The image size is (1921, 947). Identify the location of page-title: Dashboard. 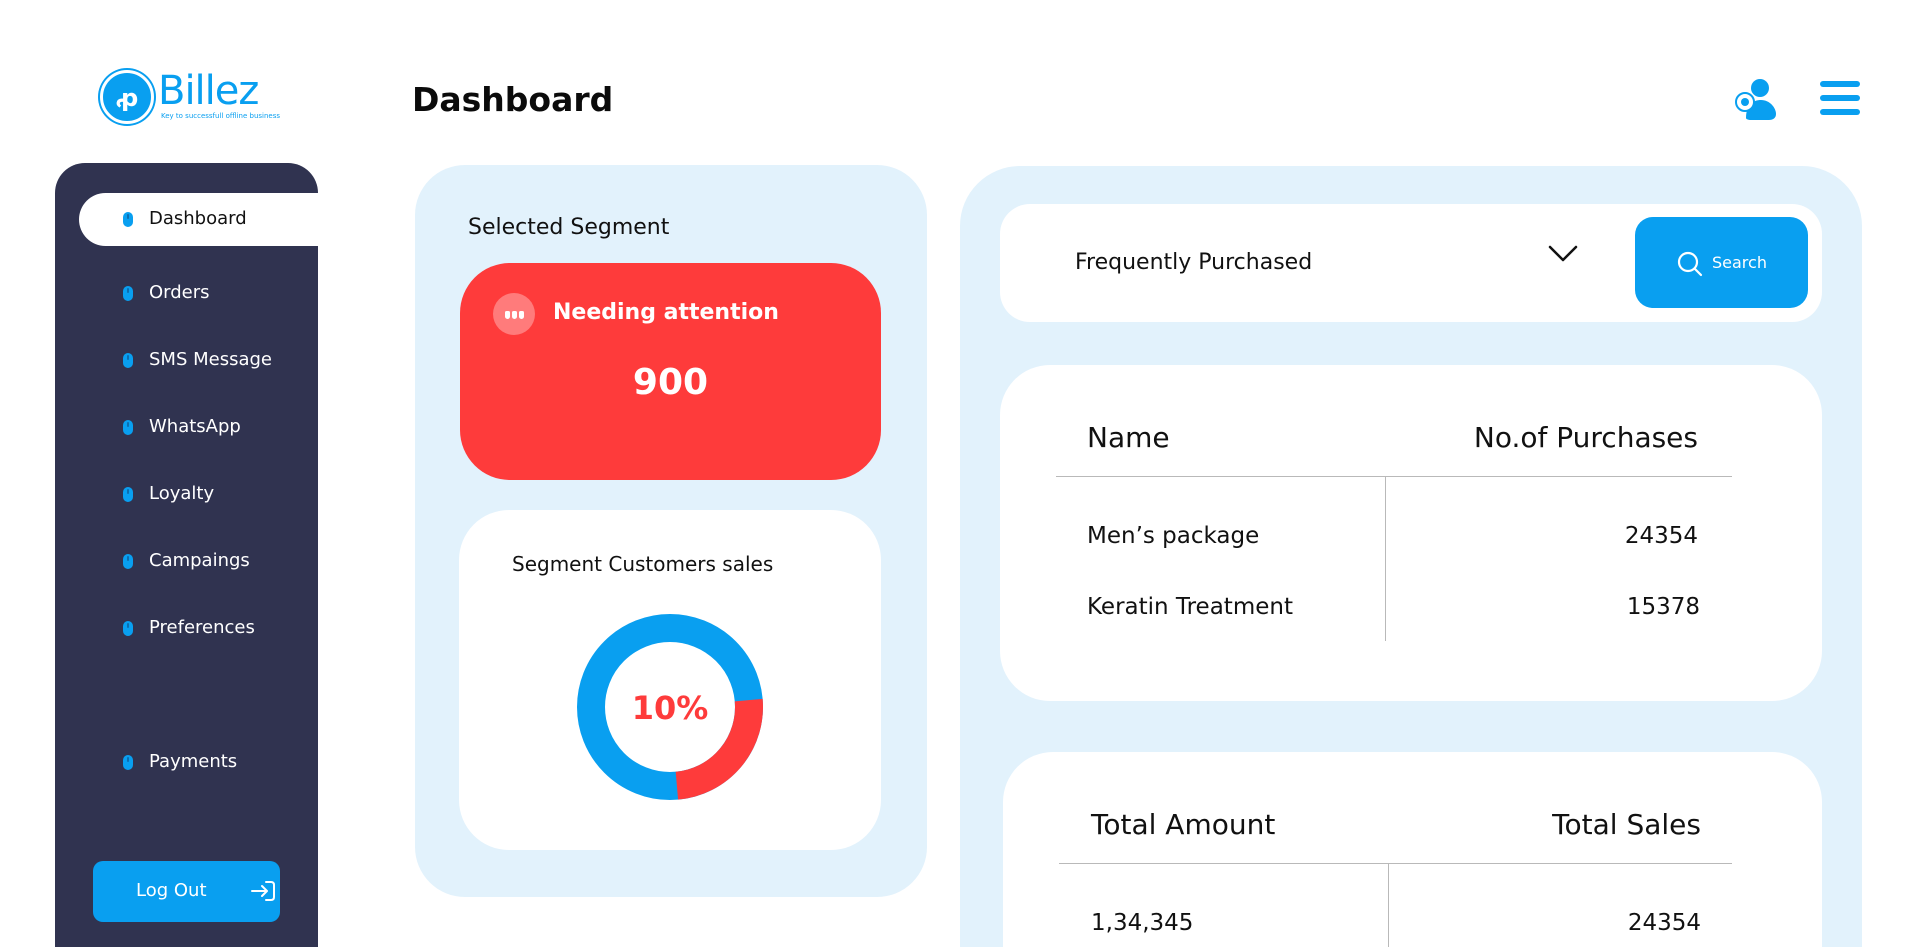
(513, 99).